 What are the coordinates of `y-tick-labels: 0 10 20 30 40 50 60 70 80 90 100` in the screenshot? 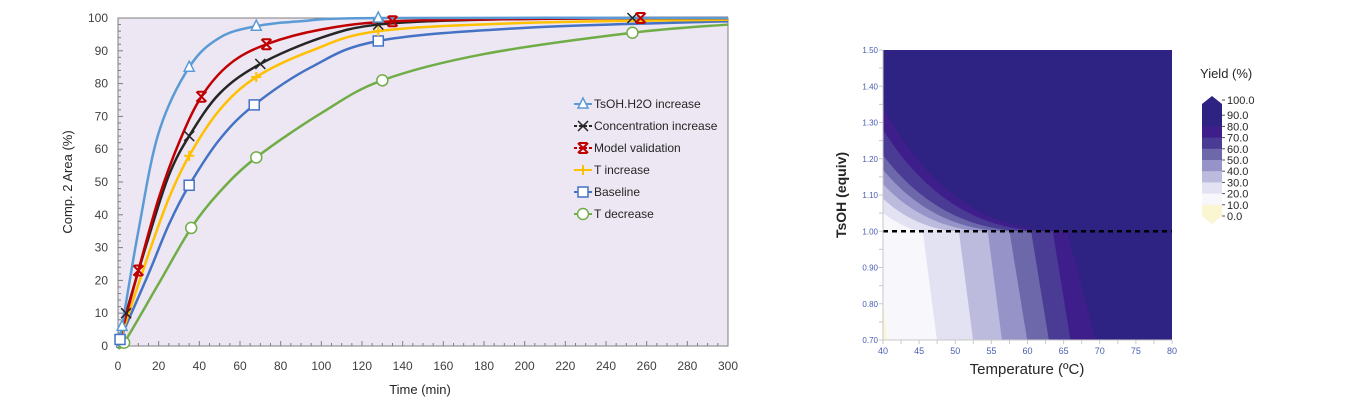 It's located at (98, 182).